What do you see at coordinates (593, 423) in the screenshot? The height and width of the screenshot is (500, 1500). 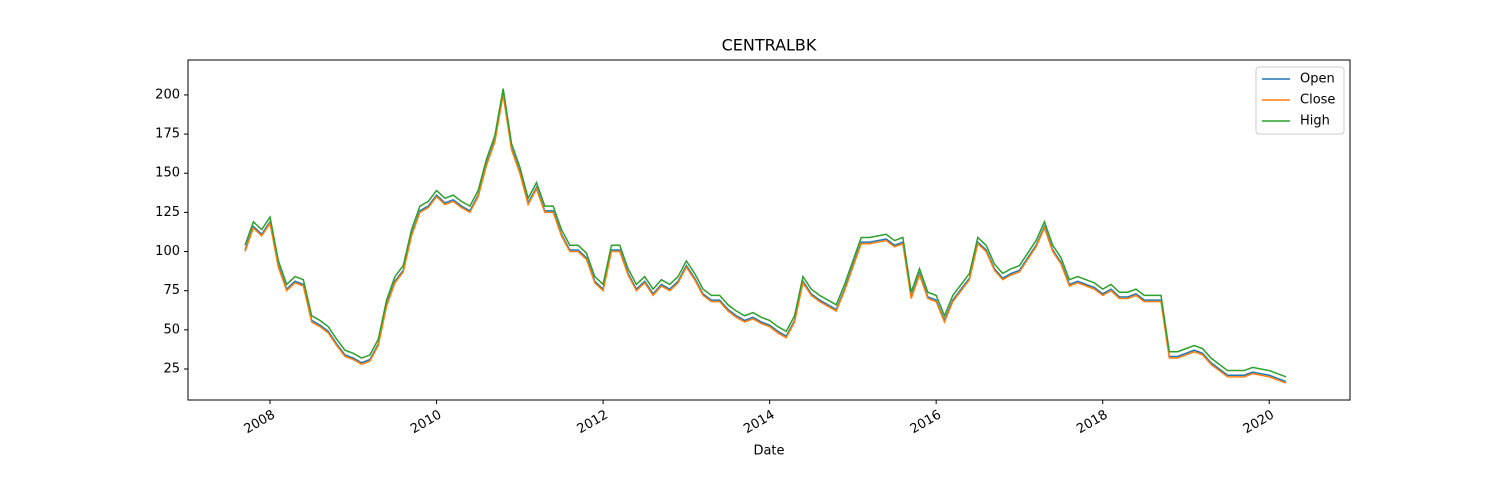 I see `x-tick-label: 2012` at bounding box center [593, 423].